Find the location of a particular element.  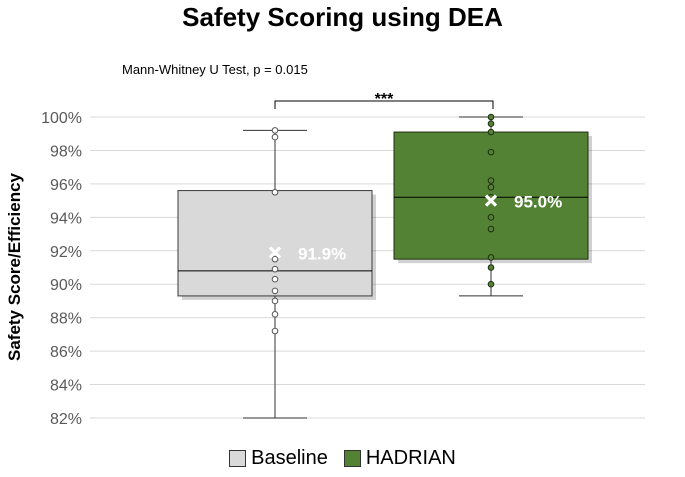

mean-label: 91.9% is located at coordinates (322, 253).